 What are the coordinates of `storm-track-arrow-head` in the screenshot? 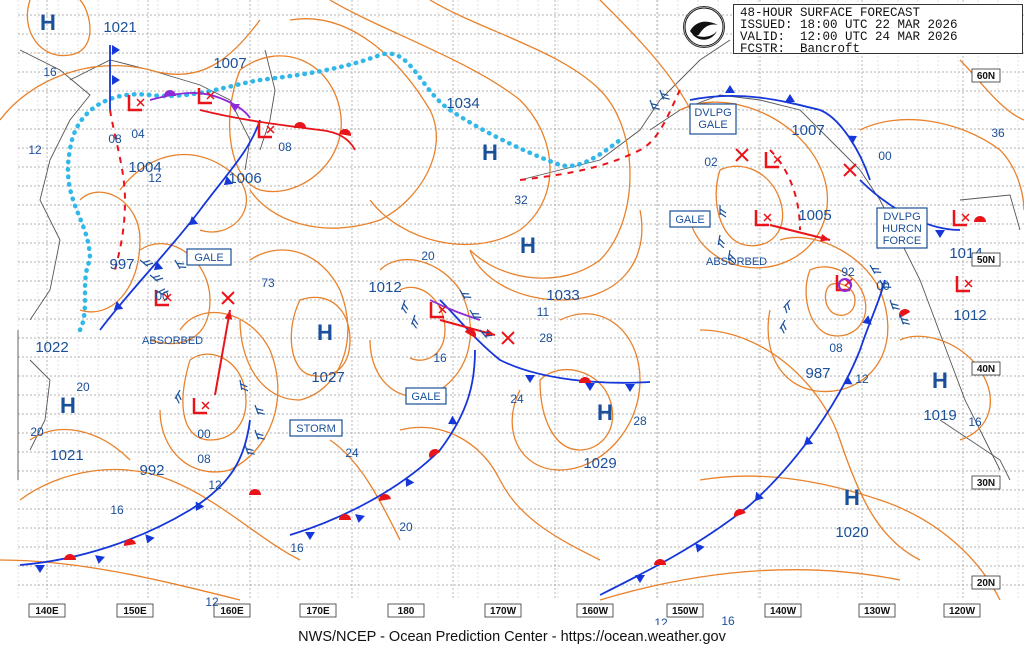 It's located at (825, 237).